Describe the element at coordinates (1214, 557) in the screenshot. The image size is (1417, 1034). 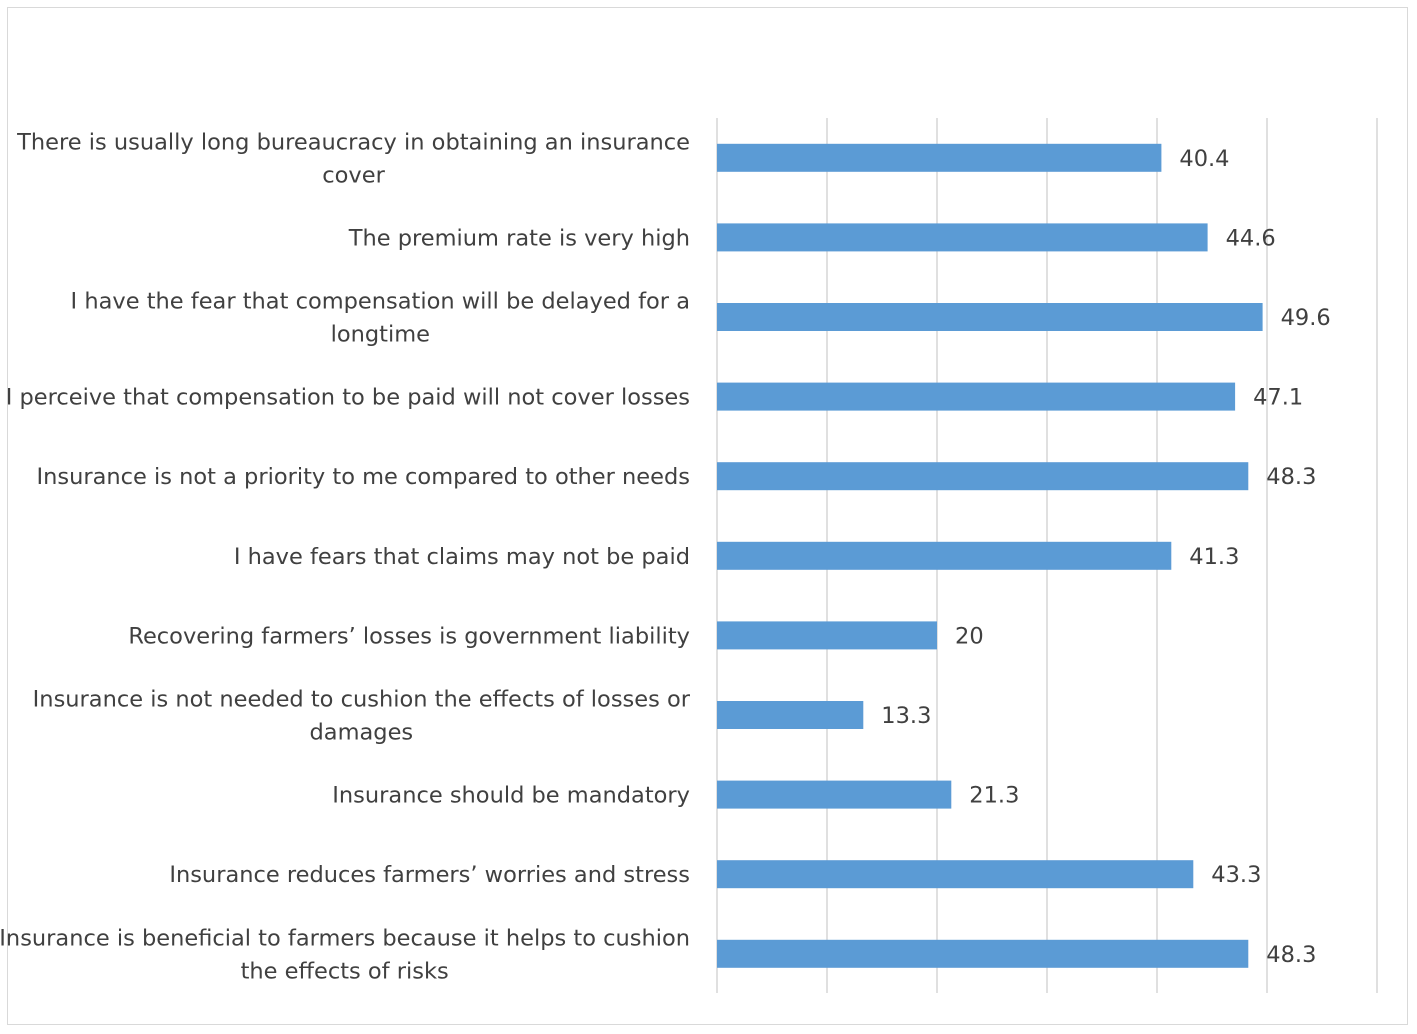
I see `data-label-5: 41.3` at that location.